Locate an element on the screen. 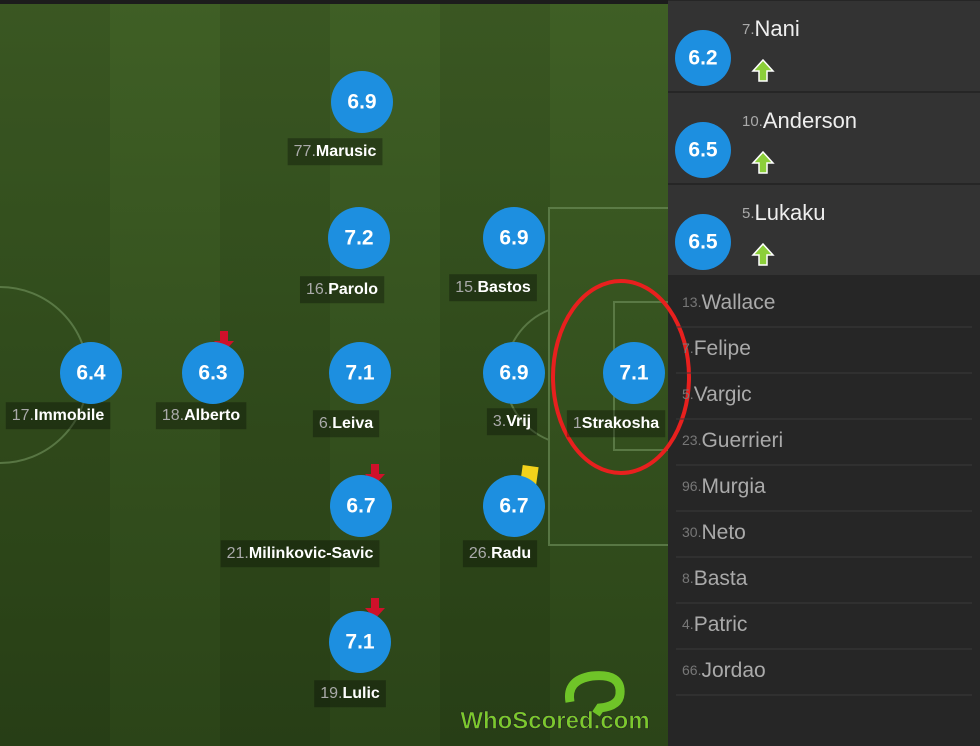 The height and width of the screenshot is (746, 980). bench-label: 5.Vargic is located at coordinates (717, 394).